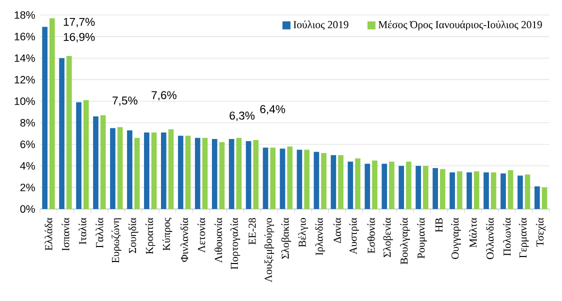  Describe the element at coordinates (269, 250) in the screenshot. I see `x-tick-label: Λουξεμβούργο` at that location.